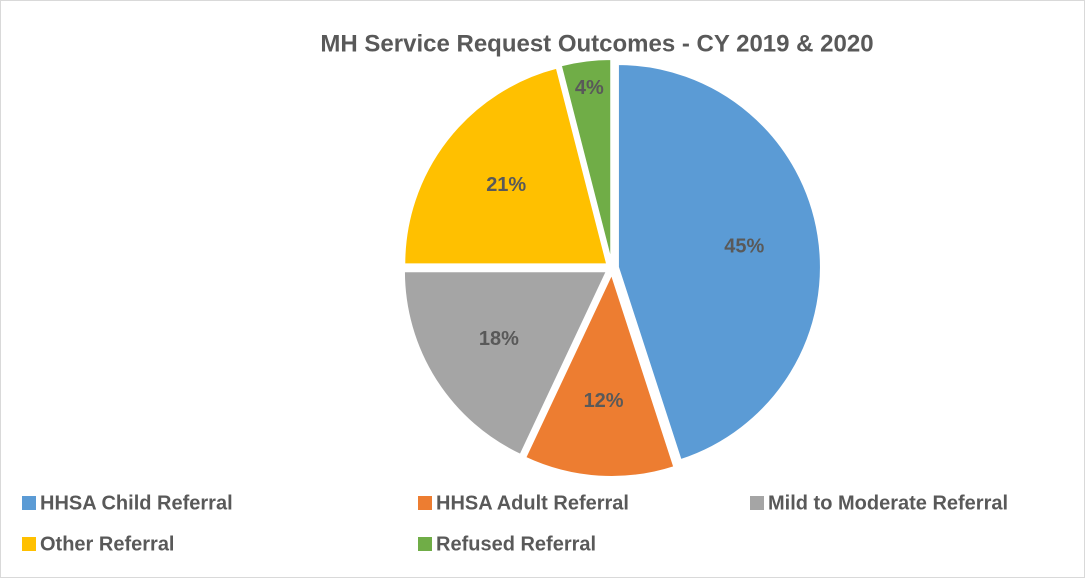  Describe the element at coordinates (136, 503) in the screenshot. I see `legend-label: HHSA Child Referral` at that location.